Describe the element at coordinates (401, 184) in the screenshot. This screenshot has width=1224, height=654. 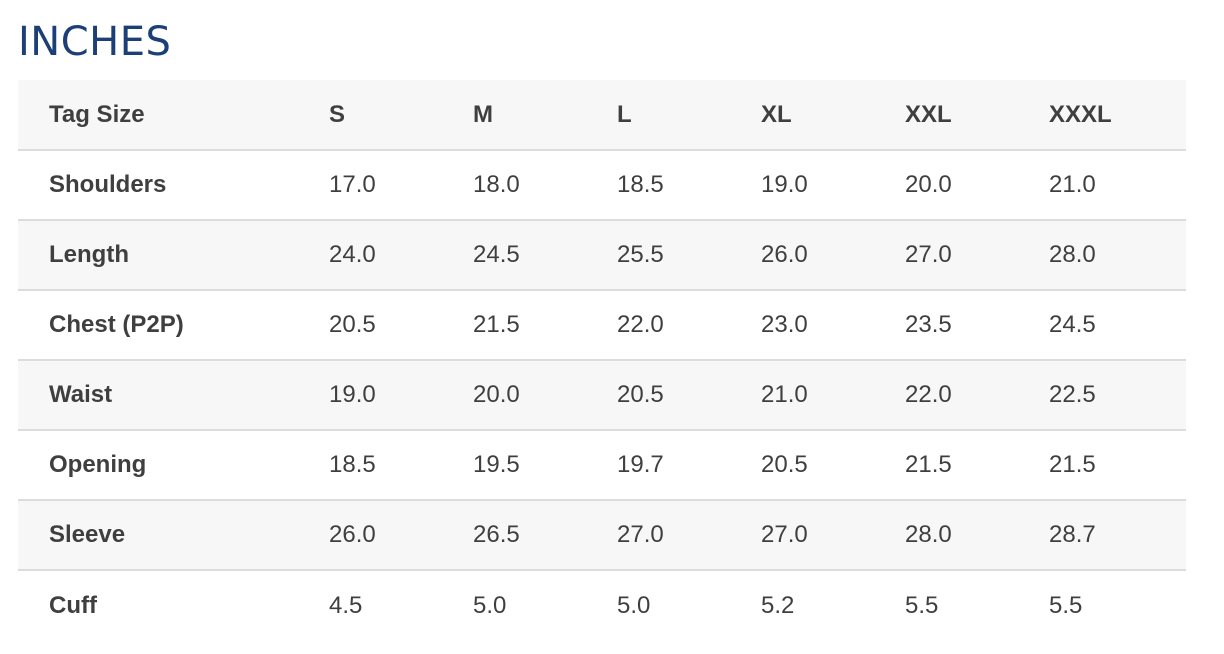
I see `table-cell: 17.0` at that location.